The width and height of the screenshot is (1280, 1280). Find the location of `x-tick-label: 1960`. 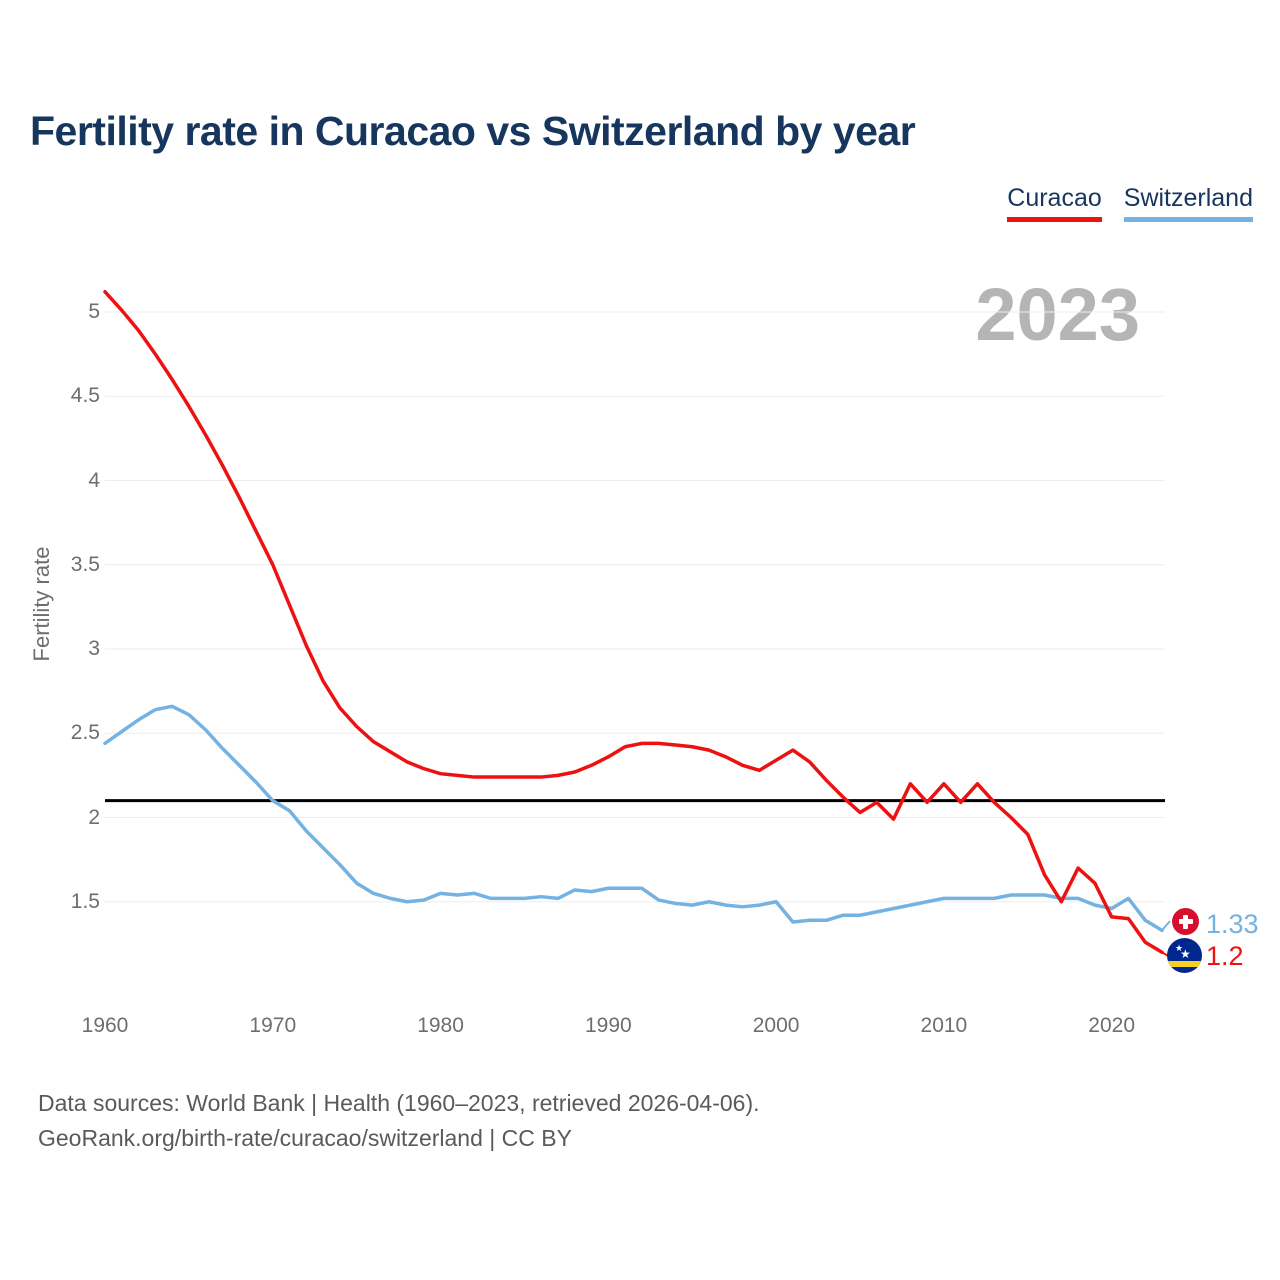

x-tick-label: 1960 is located at coordinates (105, 1025).